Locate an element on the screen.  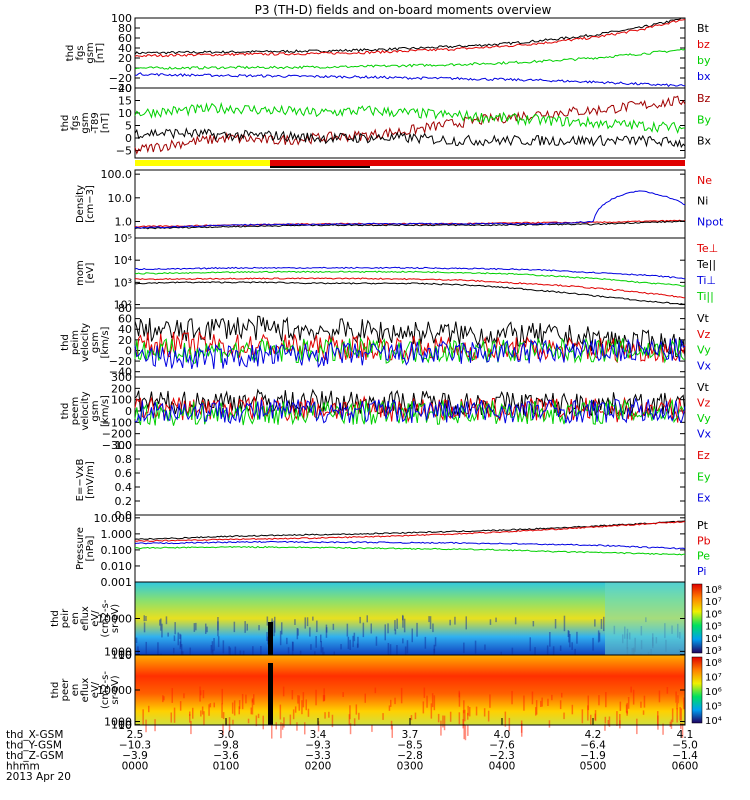
series-line-Bx is located at coordinates (410, 138).